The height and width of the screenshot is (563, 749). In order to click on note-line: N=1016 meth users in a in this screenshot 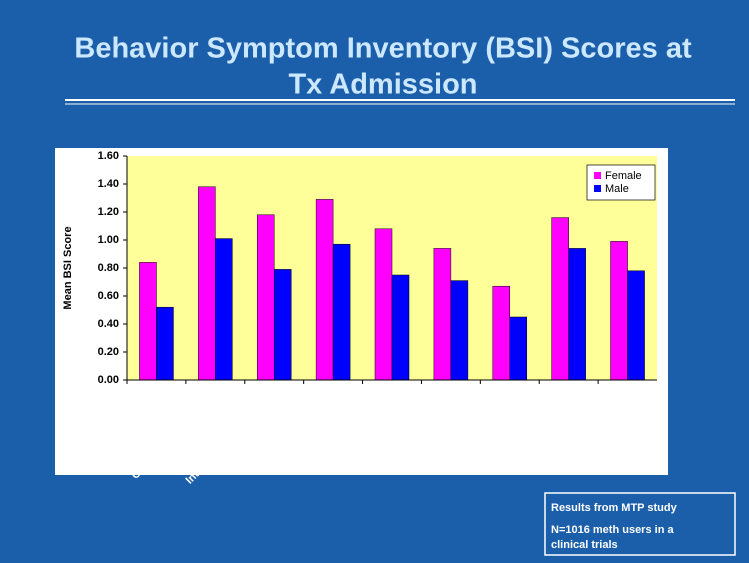, I will do `click(612, 530)`.